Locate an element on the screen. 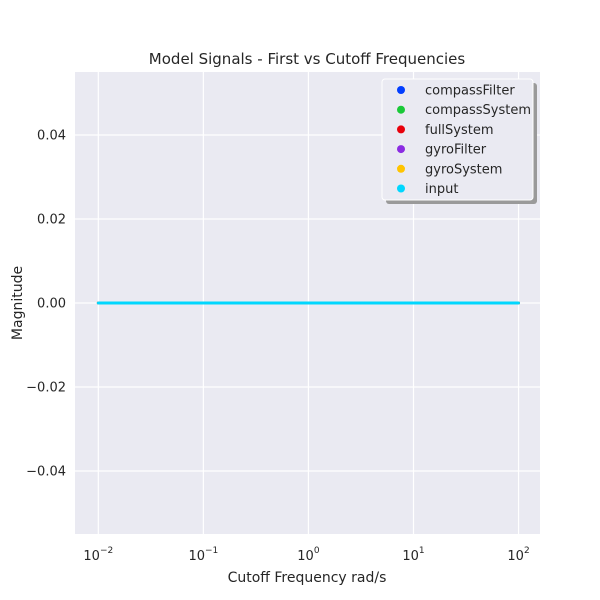 The width and height of the screenshot is (600, 600). x-tick-label: 10⁰ is located at coordinates (308, 555).